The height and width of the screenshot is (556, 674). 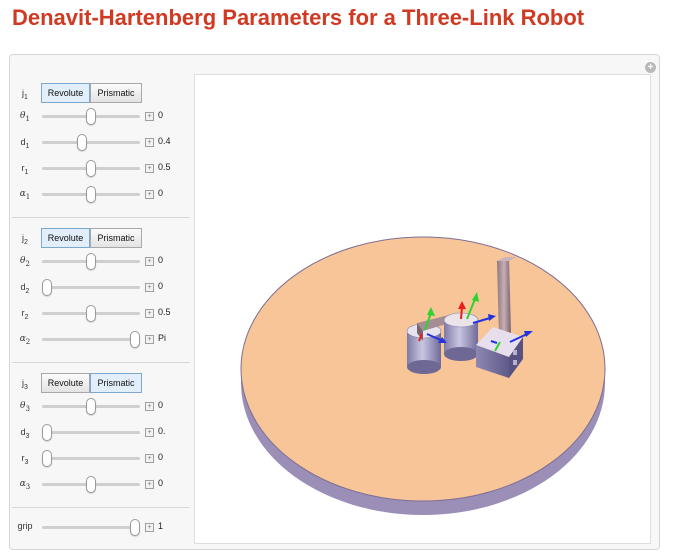 What do you see at coordinates (461, 336) in the screenshot?
I see `joint-2-cylinder` at bounding box center [461, 336].